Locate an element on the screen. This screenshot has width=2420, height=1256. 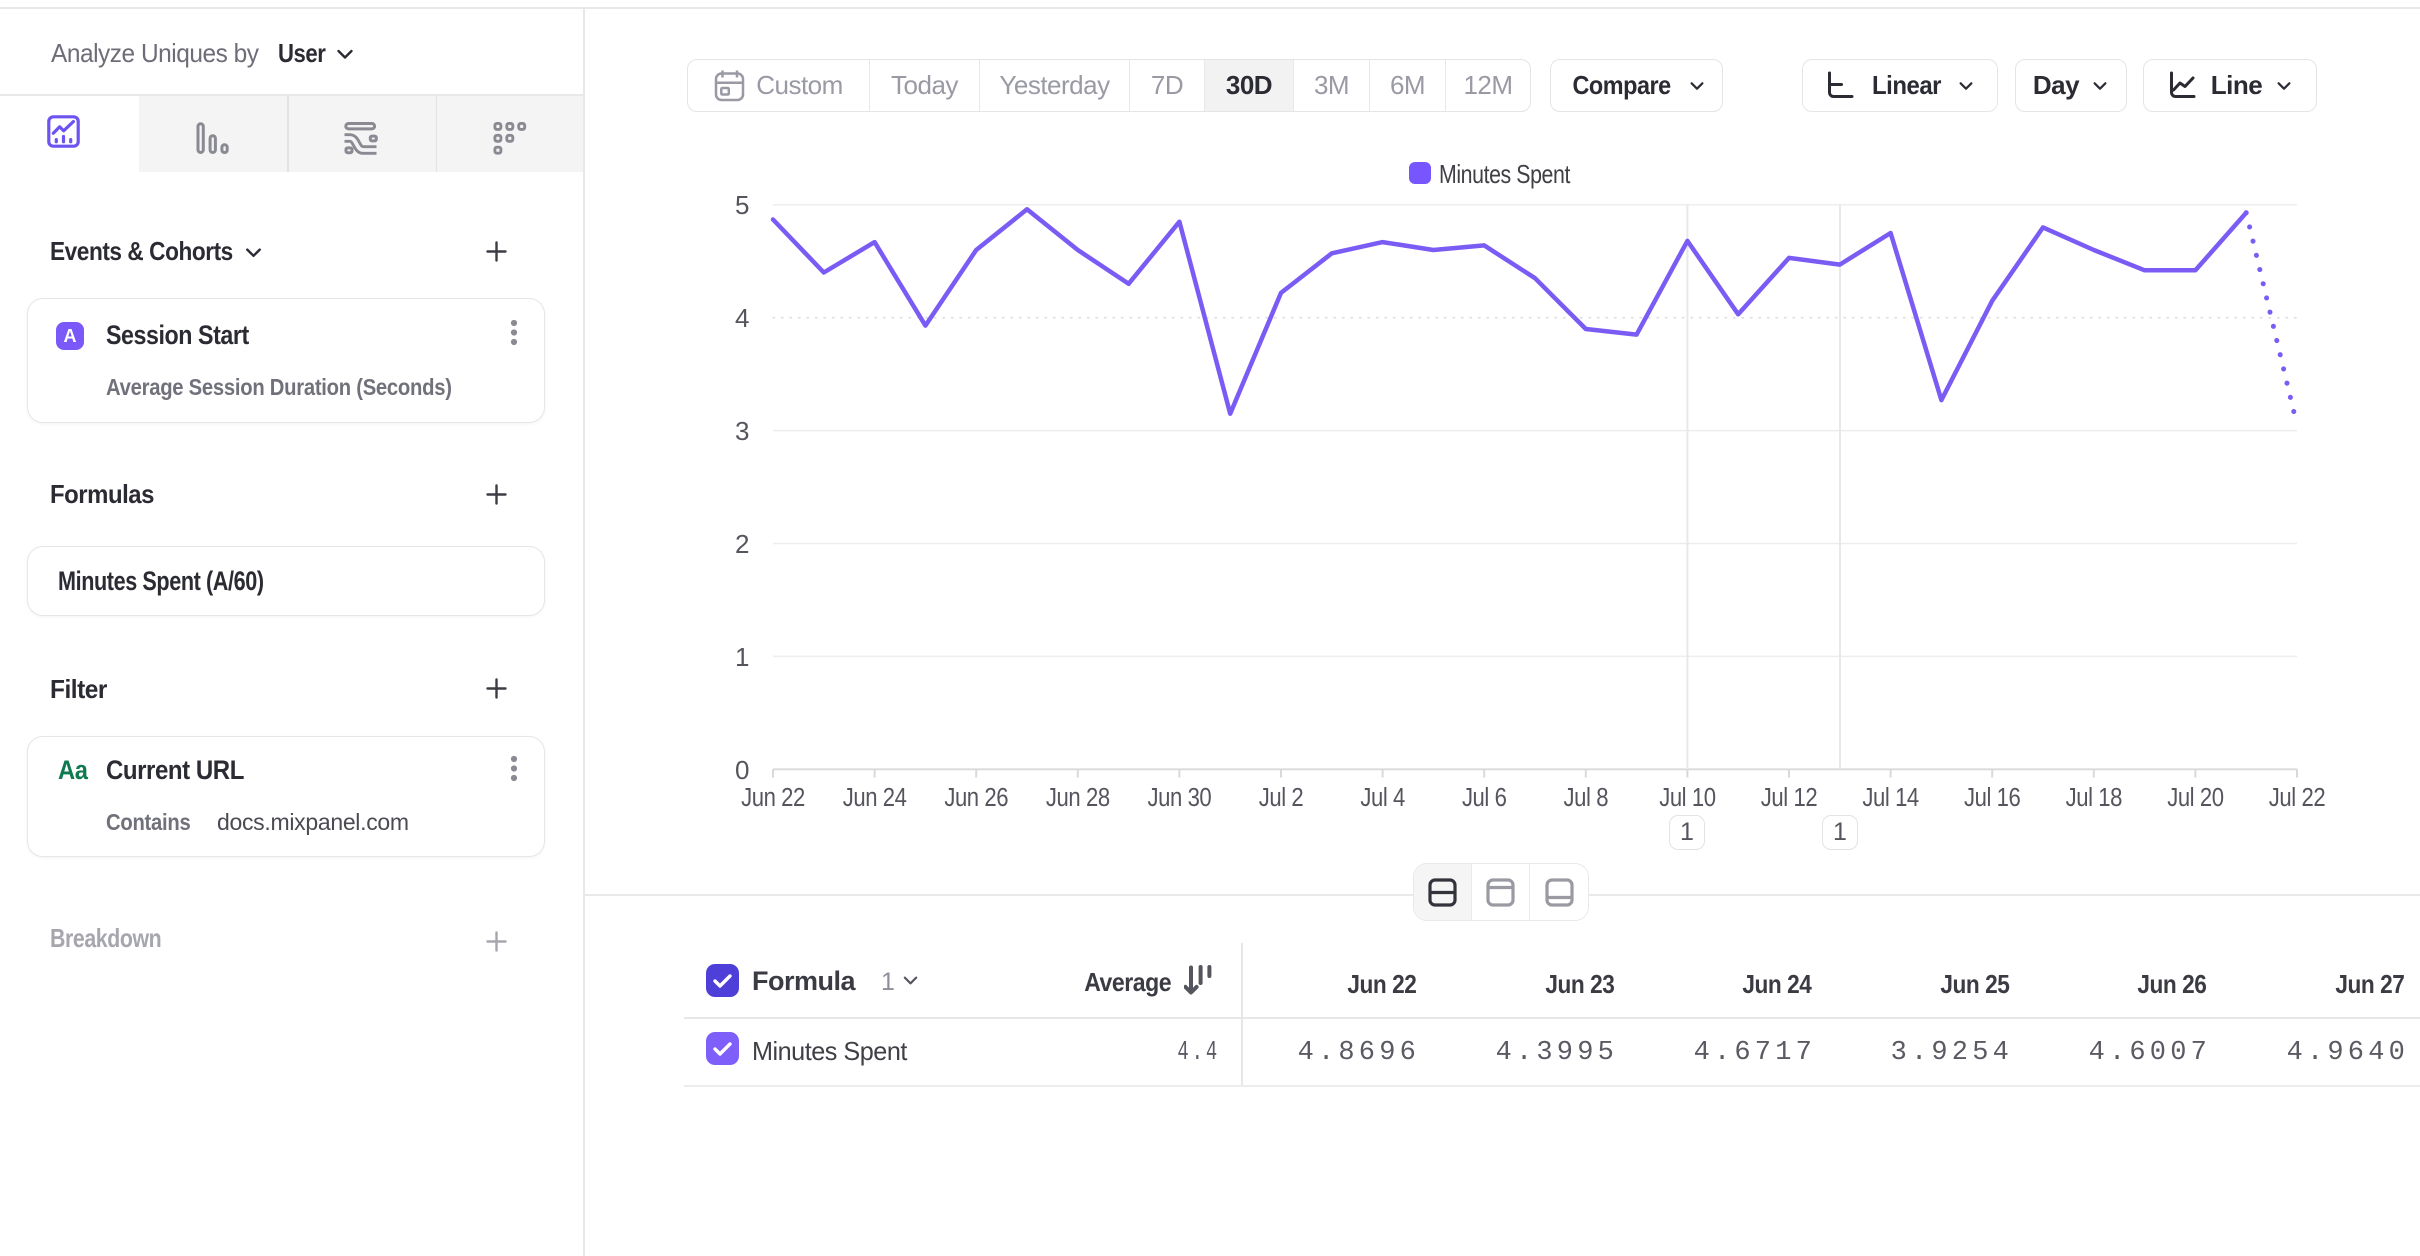
svg-text: 5 is located at coordinates (742, 205).